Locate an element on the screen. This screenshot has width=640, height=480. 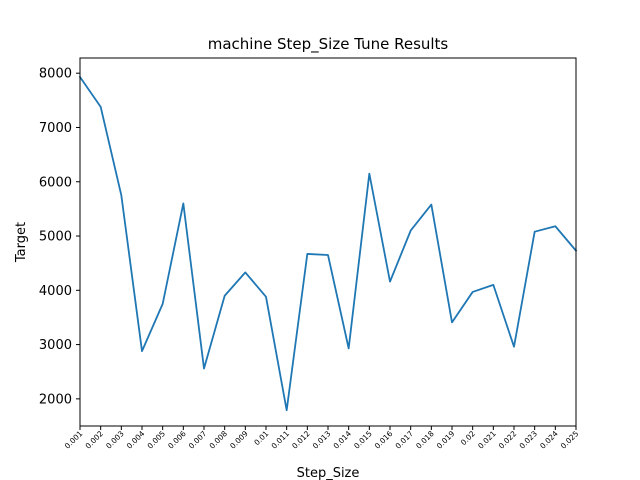
y-tick-label: 6000 is located at coordinates (55, 182).